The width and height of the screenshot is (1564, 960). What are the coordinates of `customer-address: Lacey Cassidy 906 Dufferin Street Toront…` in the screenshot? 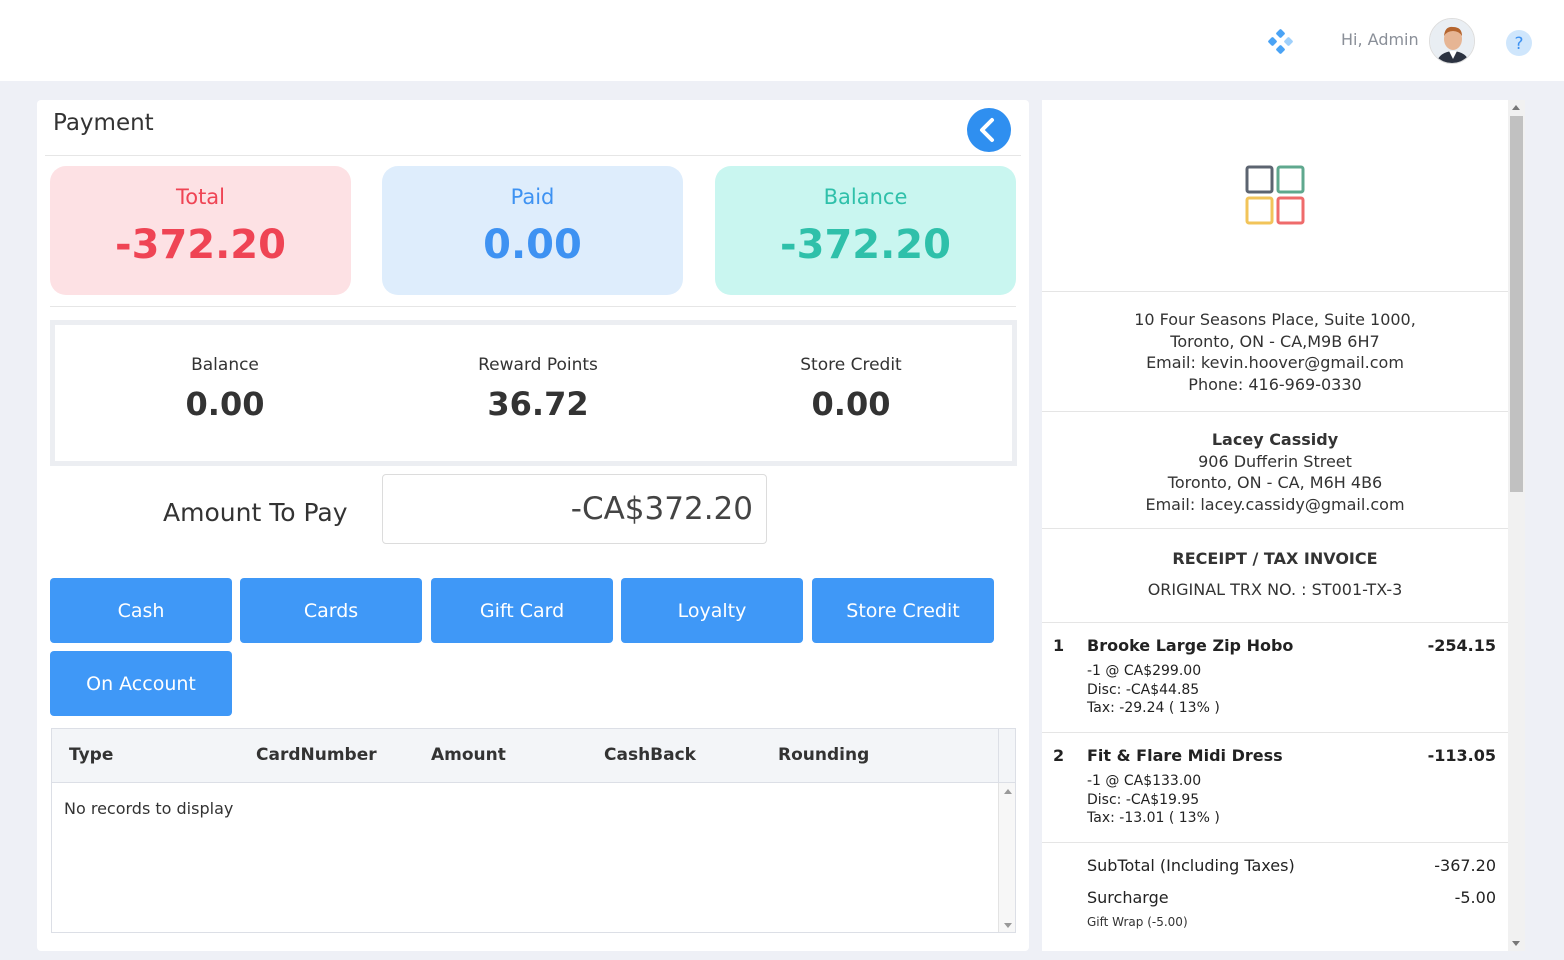 It's located at (1275, 472).